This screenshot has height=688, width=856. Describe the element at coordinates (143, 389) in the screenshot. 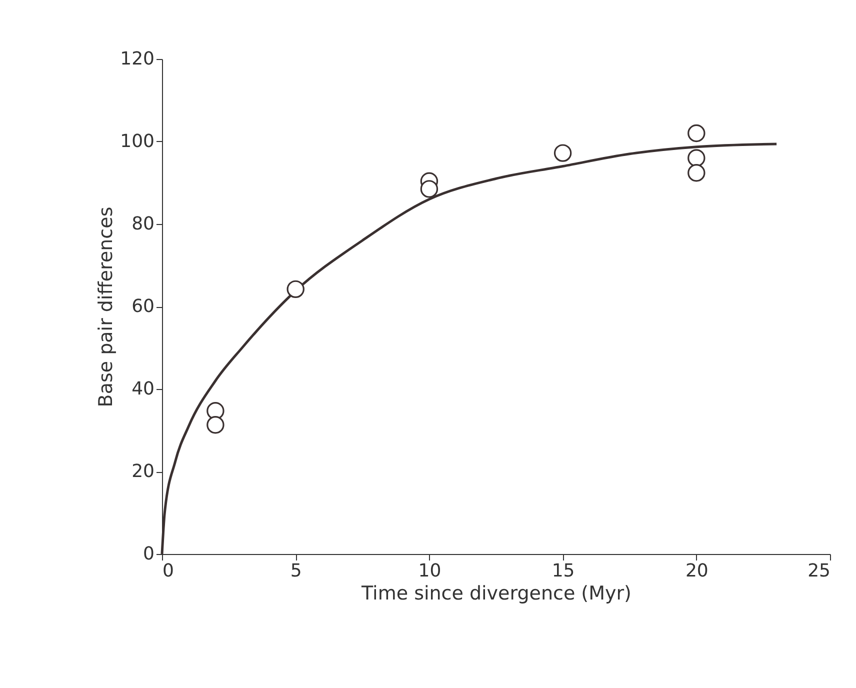

I see `y-tick-label: 40` at that location.